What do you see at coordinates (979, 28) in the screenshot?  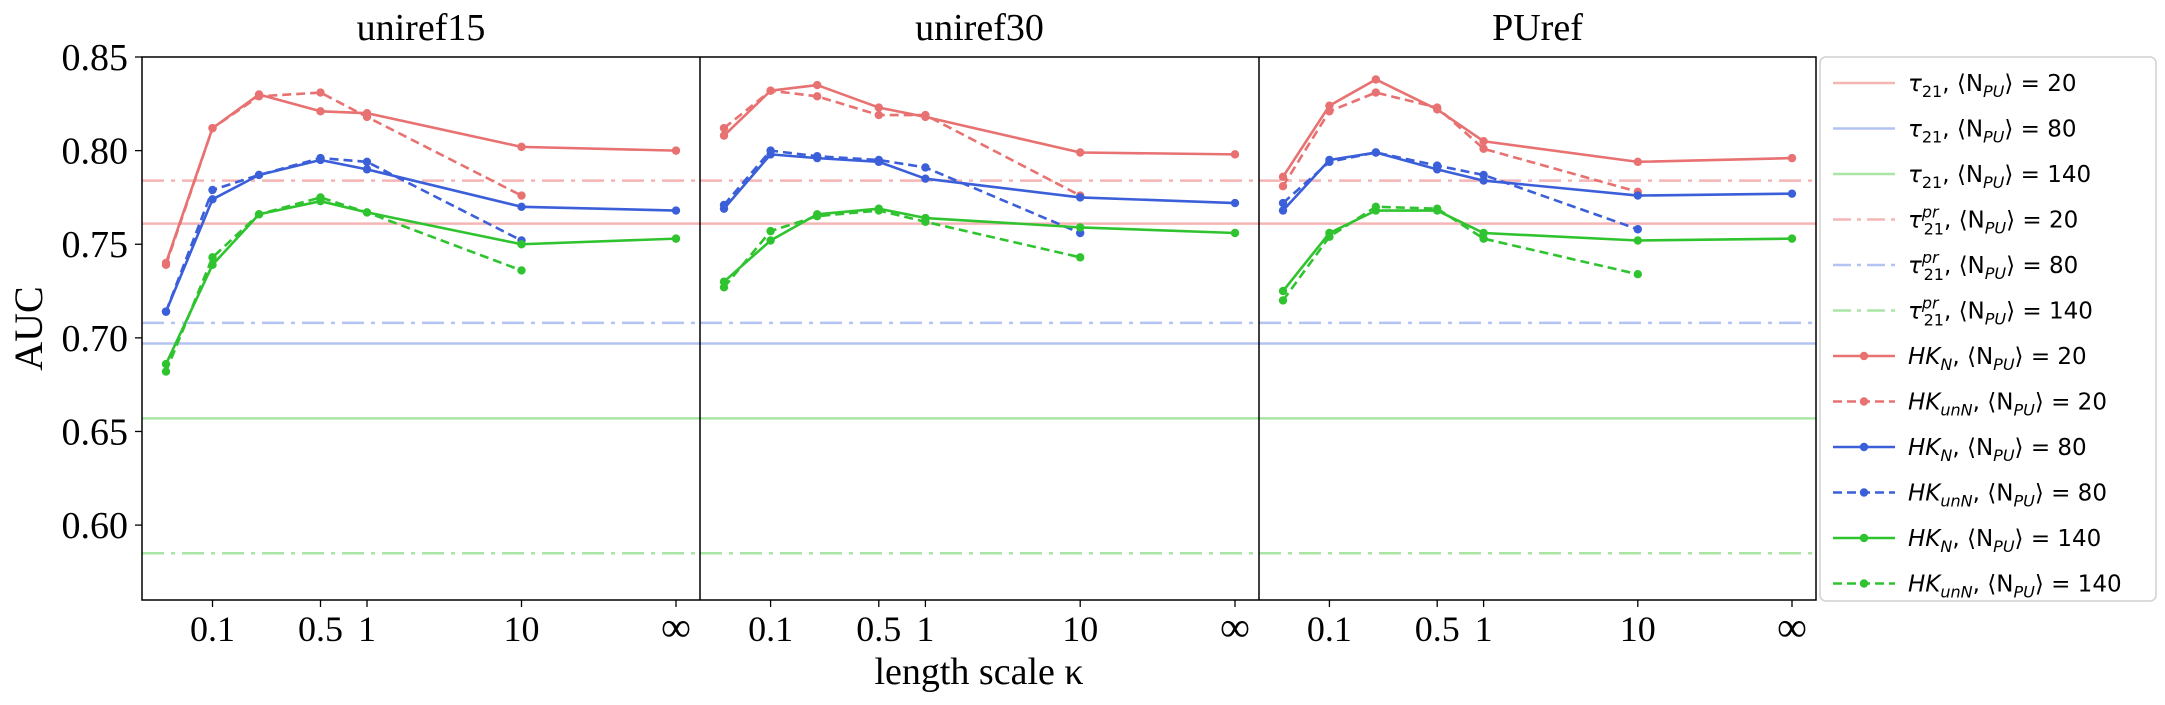 I see `panel-title: uniref30` at bounding box center [979, 28].